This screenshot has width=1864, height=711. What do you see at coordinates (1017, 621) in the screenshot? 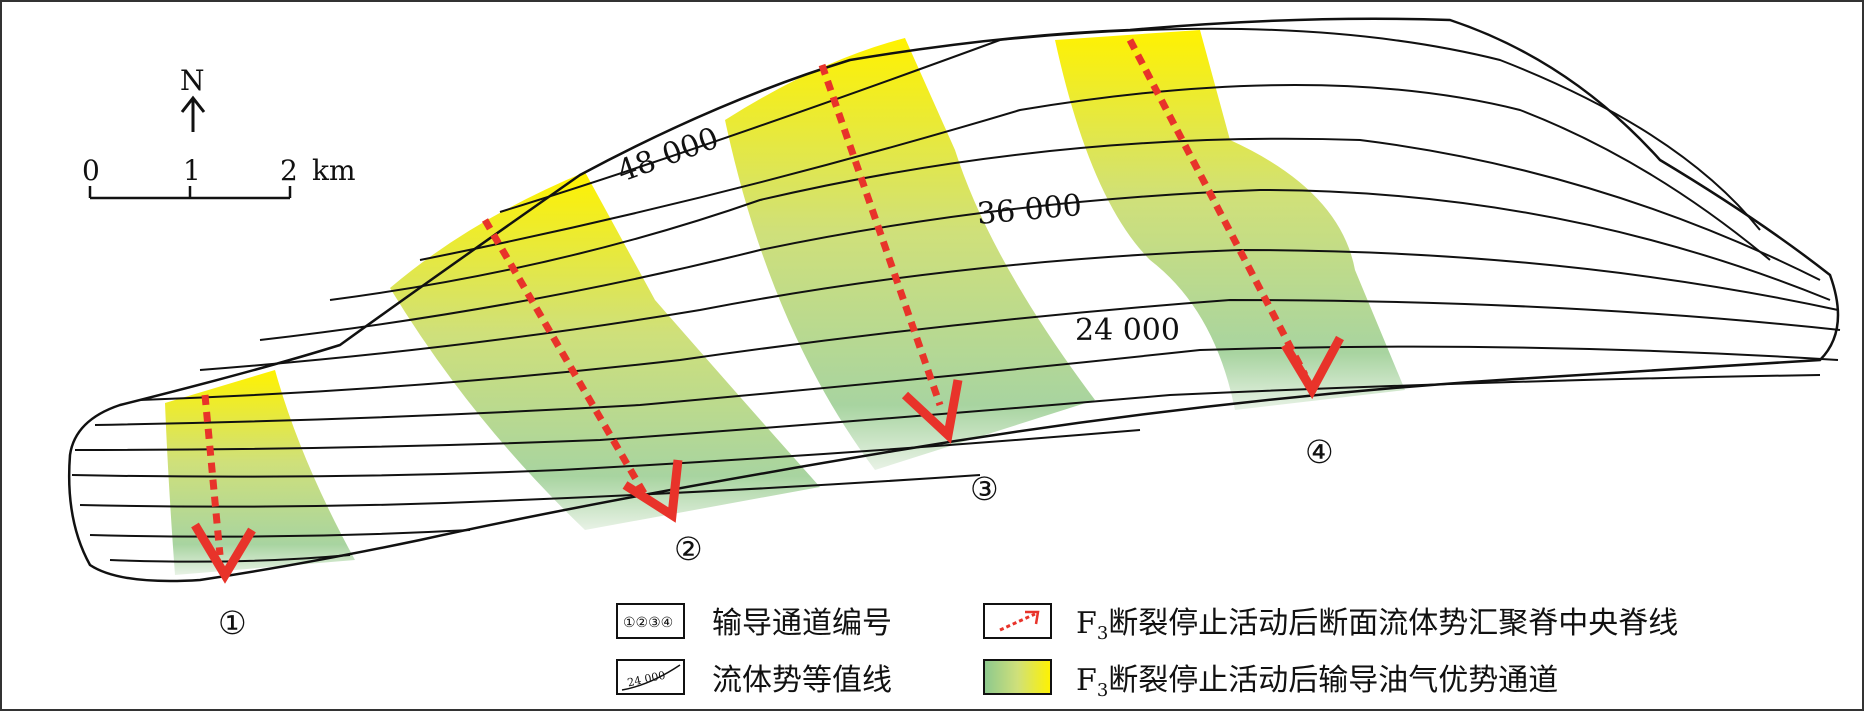
I see `legend-ridge-swatch` at bounding box center [1017, 621].